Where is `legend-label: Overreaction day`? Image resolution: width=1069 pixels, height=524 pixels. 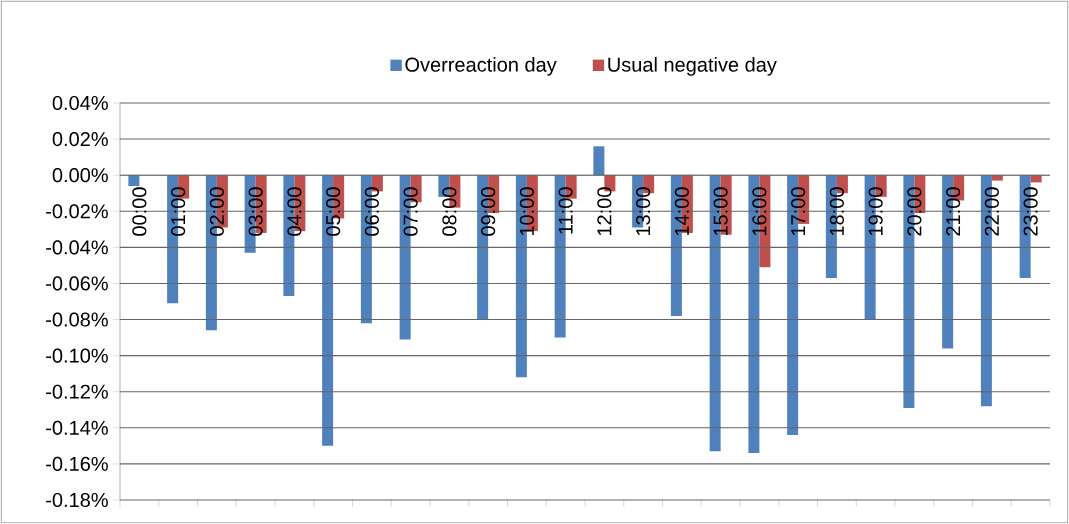 legend-label: Overreaction day is located at coordinates (481, 66).